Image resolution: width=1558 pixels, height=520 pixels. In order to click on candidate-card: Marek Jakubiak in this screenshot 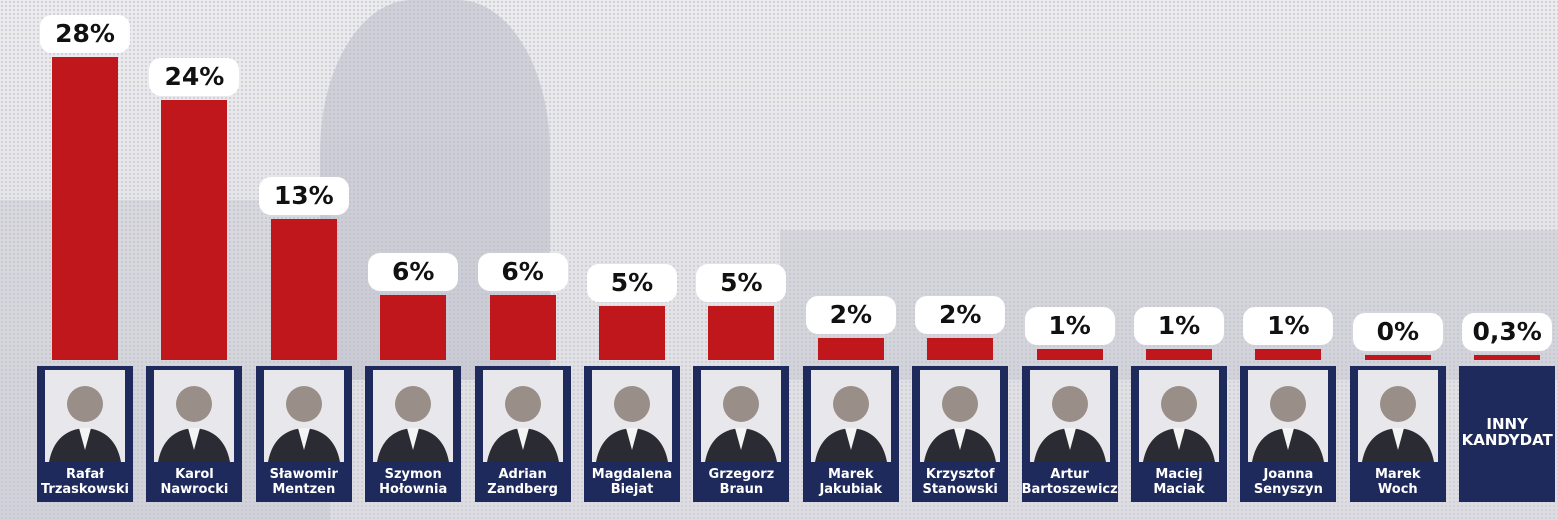, I will do `click(850, 434)`.